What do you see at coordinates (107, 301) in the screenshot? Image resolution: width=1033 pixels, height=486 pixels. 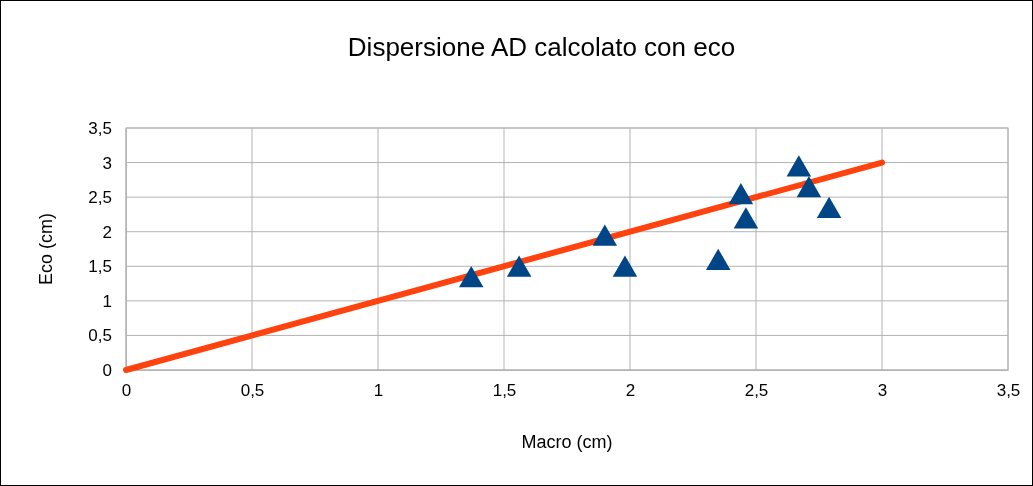 I see `y-tick-label: 1` at bounding box center [107, 301].